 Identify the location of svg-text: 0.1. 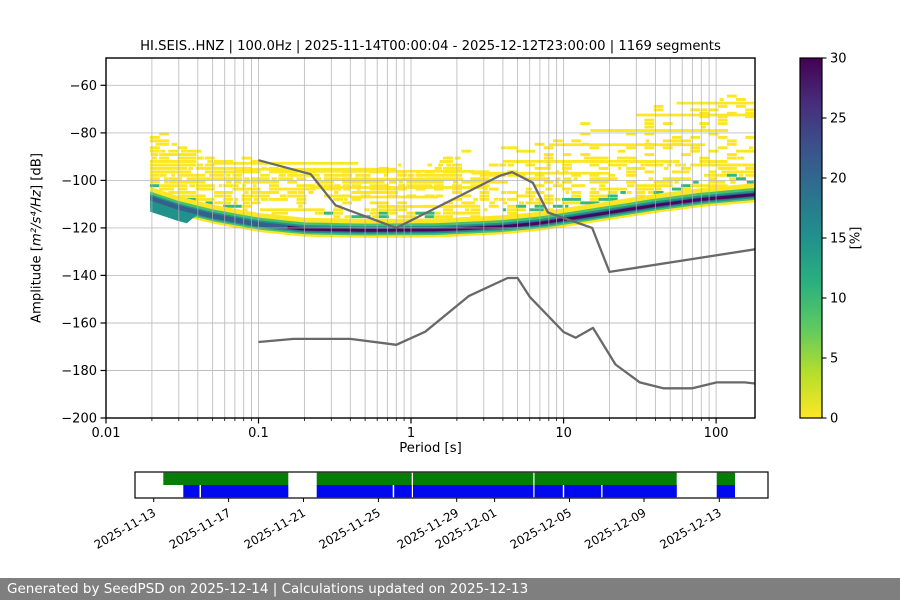
(258, 433).